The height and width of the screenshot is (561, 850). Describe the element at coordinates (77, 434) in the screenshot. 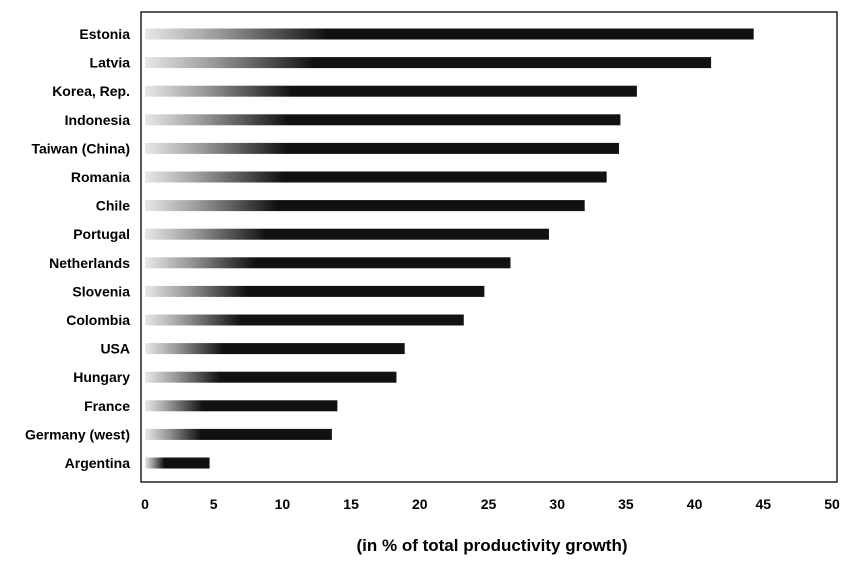

I see `category-label: Germany (west)` at that location.